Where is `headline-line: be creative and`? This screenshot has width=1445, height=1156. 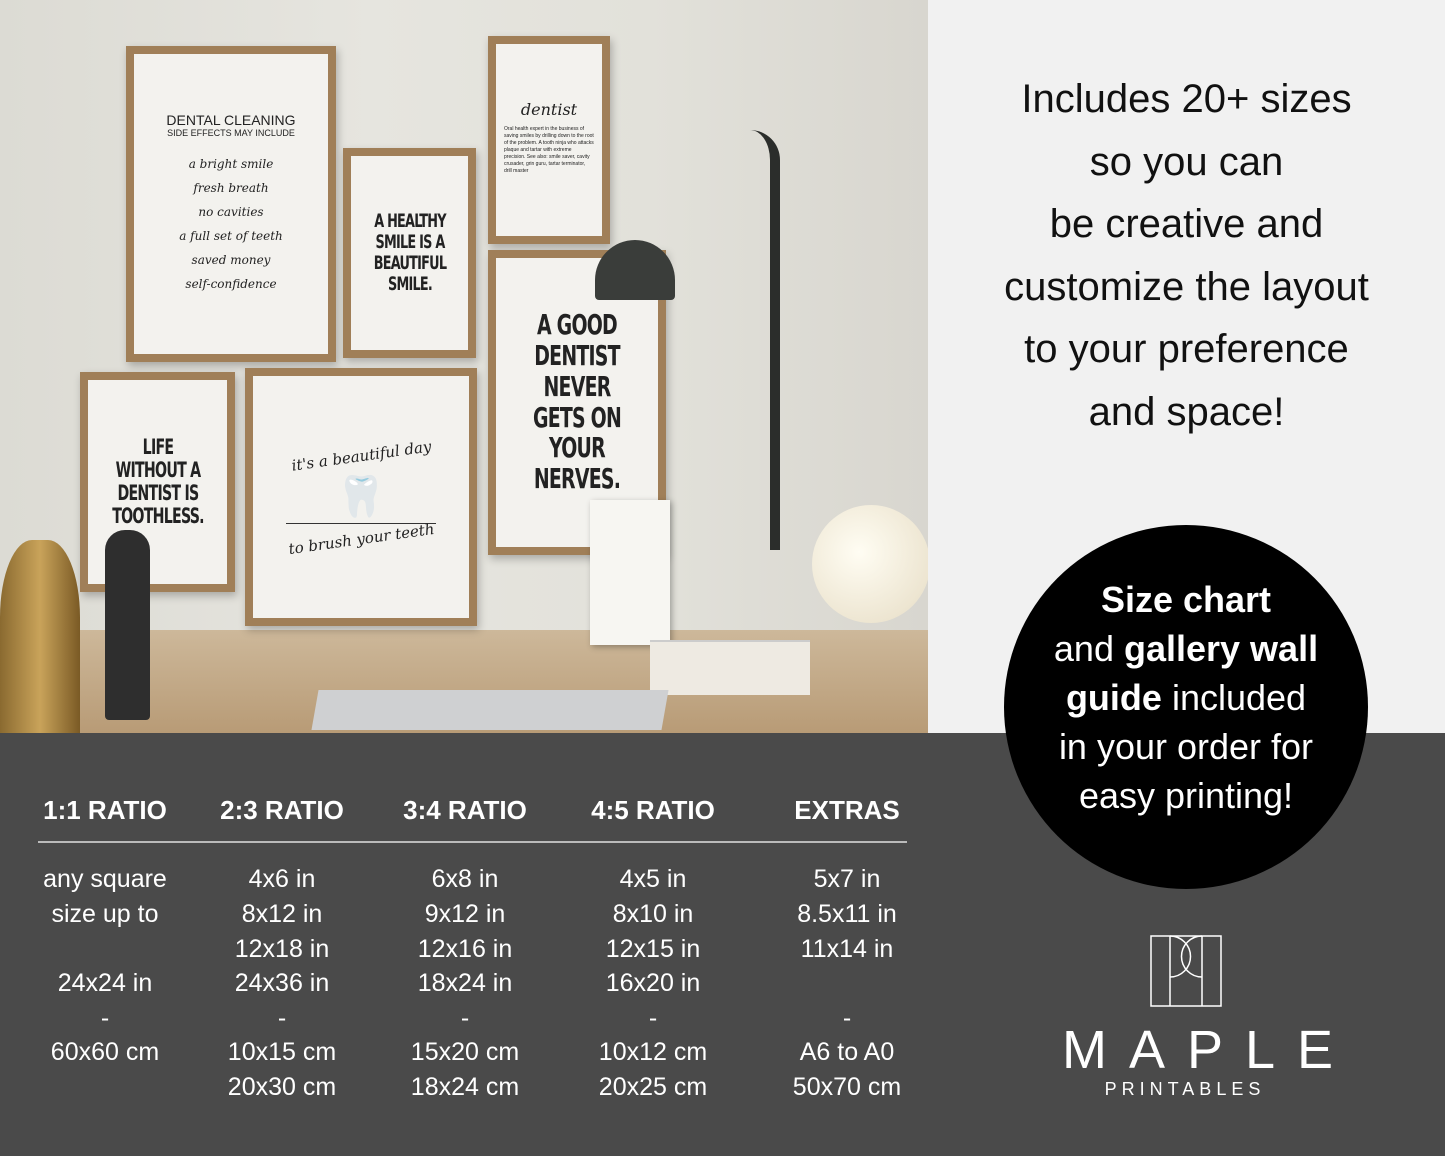
headline-line: be creative and is located at coordinates (1186, 224).